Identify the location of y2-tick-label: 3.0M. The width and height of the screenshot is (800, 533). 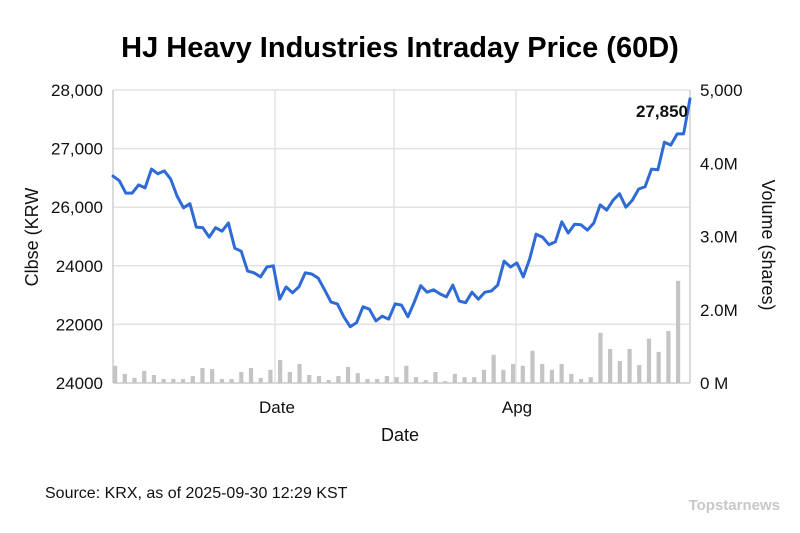
(719, 237).